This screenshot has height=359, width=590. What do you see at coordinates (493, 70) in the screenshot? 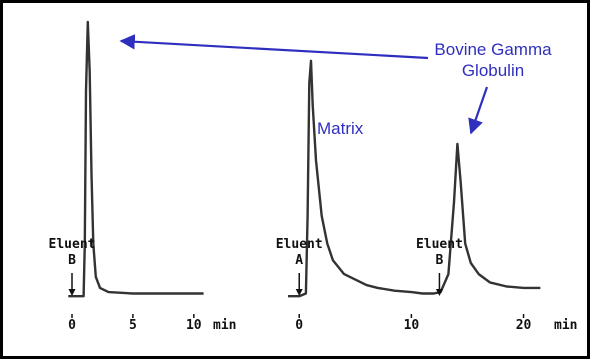
I see `bgg-label-line2: Globulin` at bounding box center [493, 70].